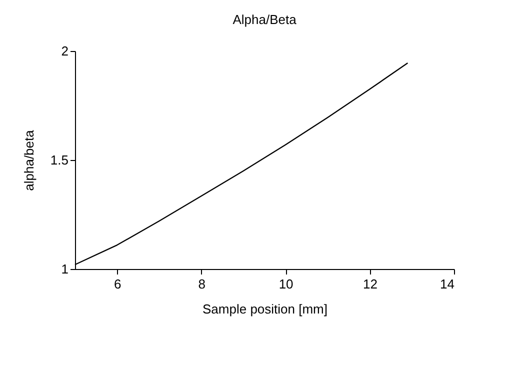 This screenshot has width=512, height=388. Describe the element at coordinates (64, 51) in the screenshot. I see `y-tick-label: 2` at that location.